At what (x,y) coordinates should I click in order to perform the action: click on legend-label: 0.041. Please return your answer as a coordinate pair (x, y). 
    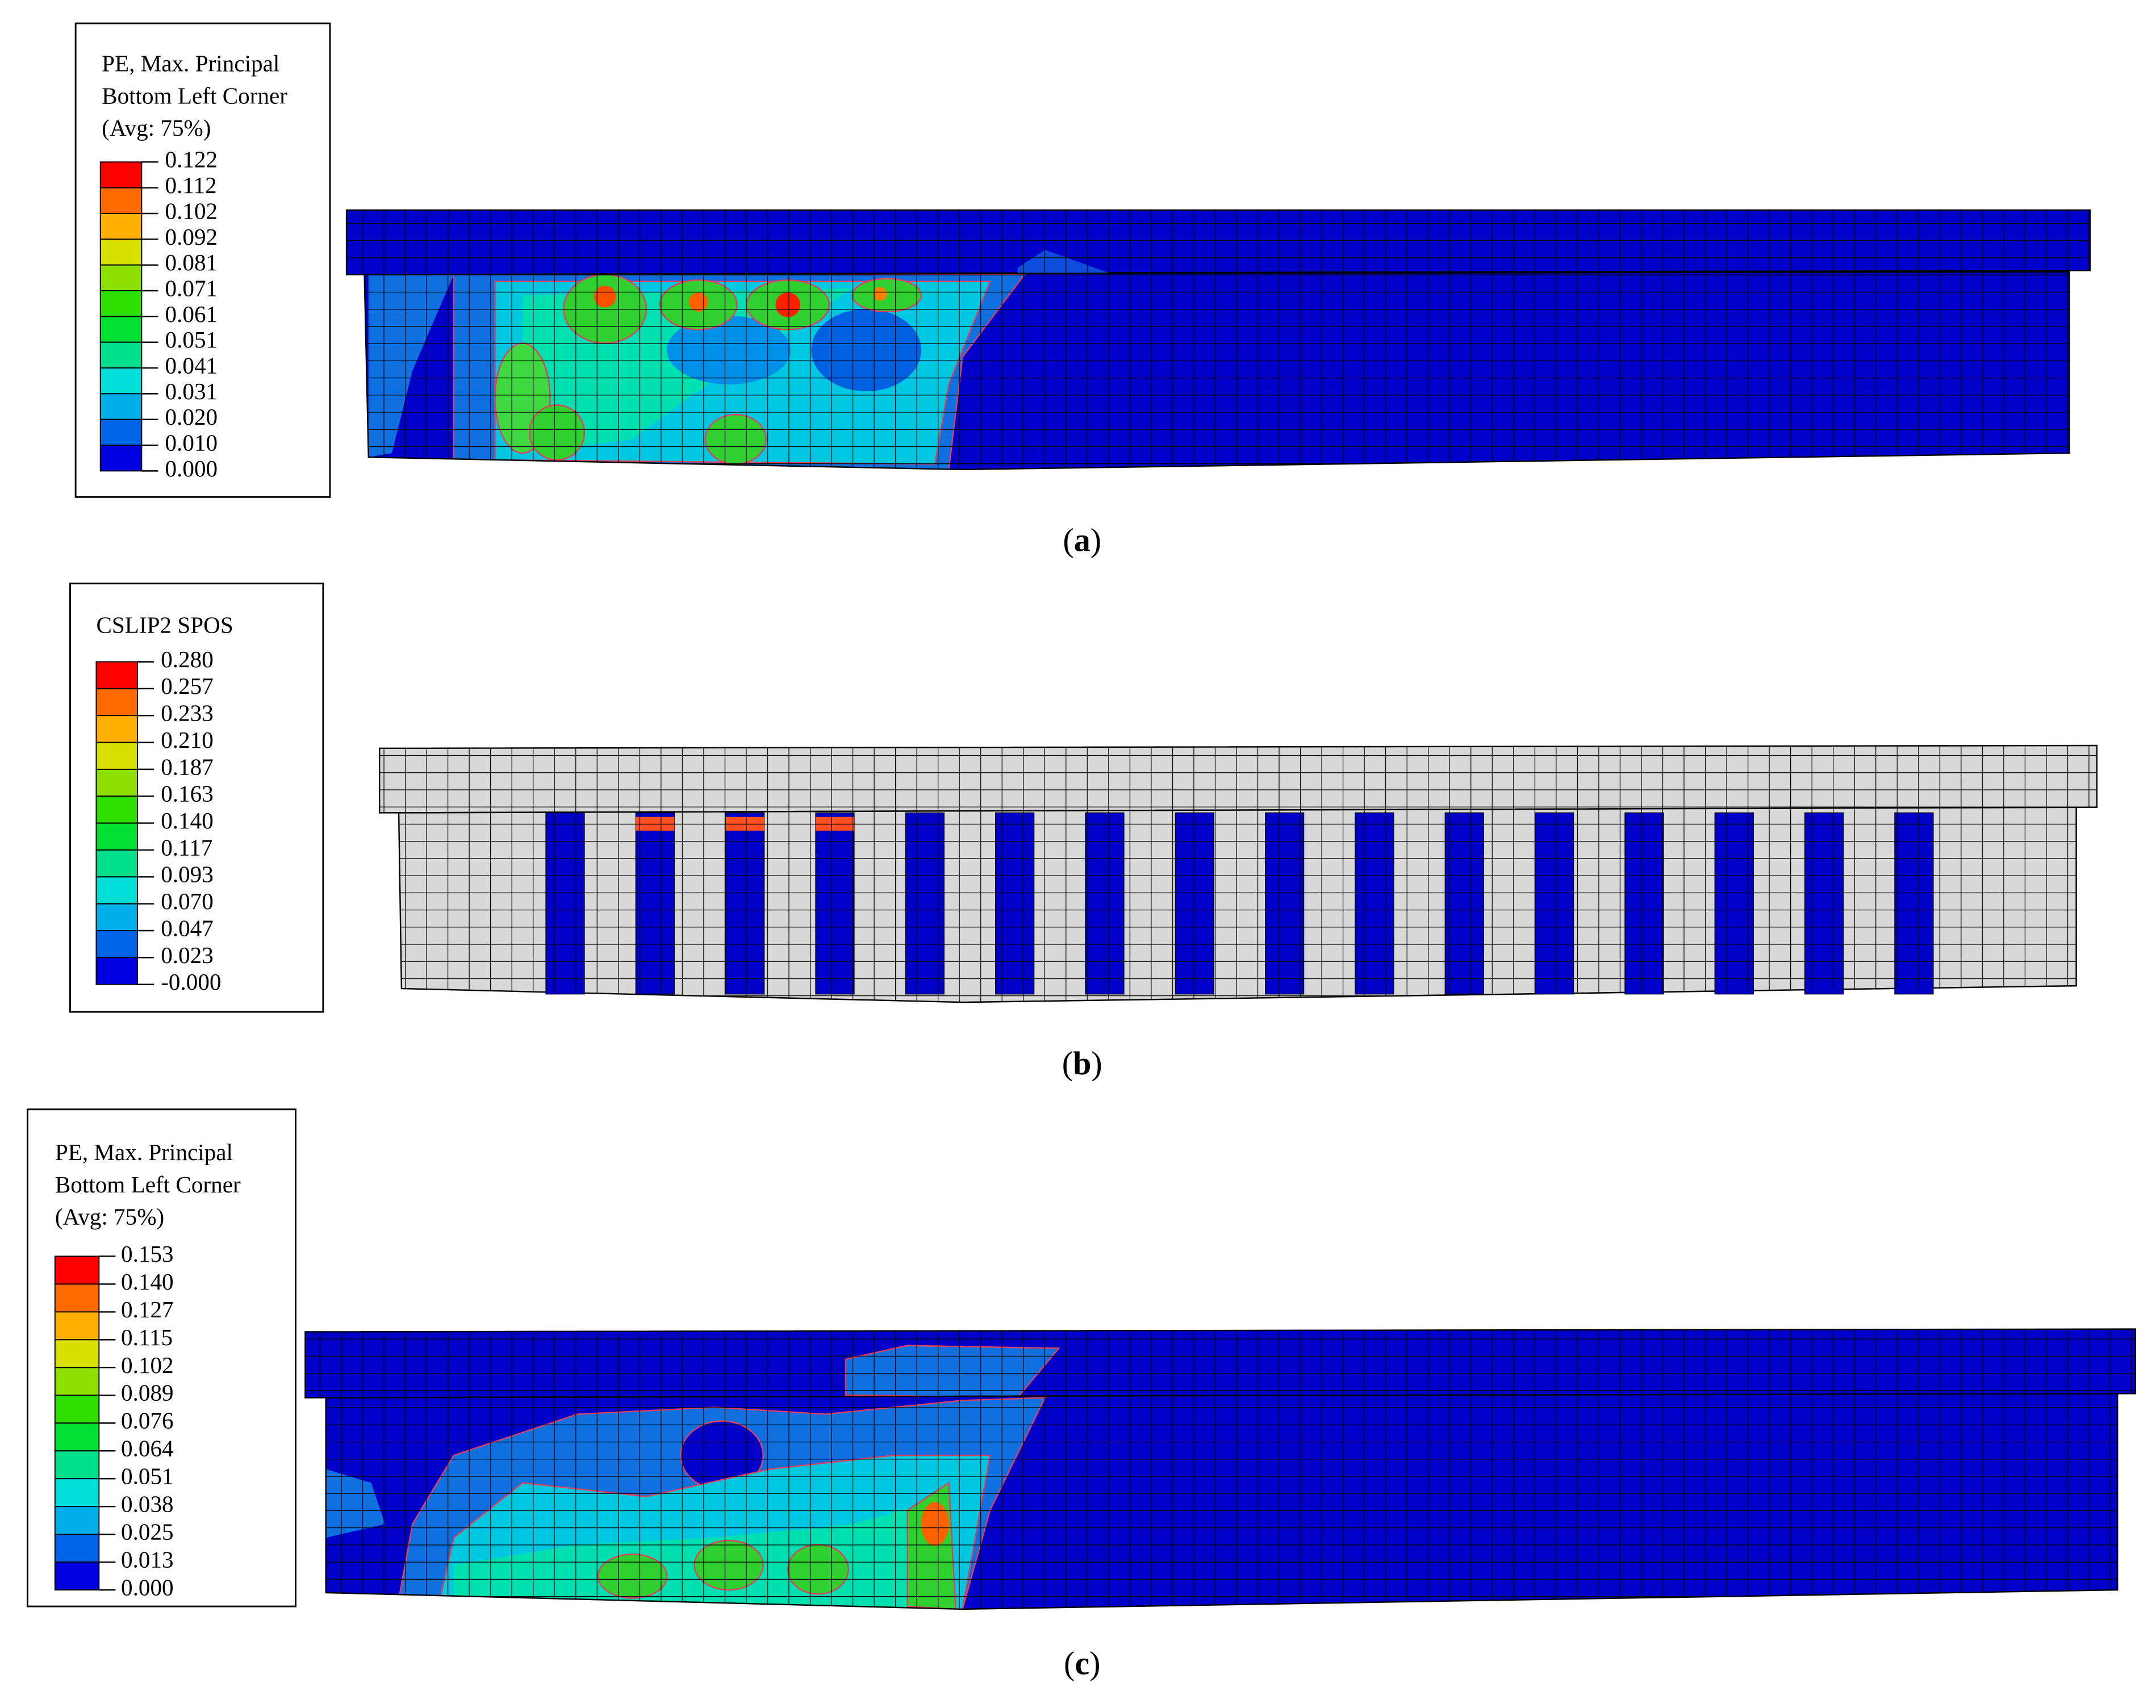
    Looking at the image, I should click on (191, 365).